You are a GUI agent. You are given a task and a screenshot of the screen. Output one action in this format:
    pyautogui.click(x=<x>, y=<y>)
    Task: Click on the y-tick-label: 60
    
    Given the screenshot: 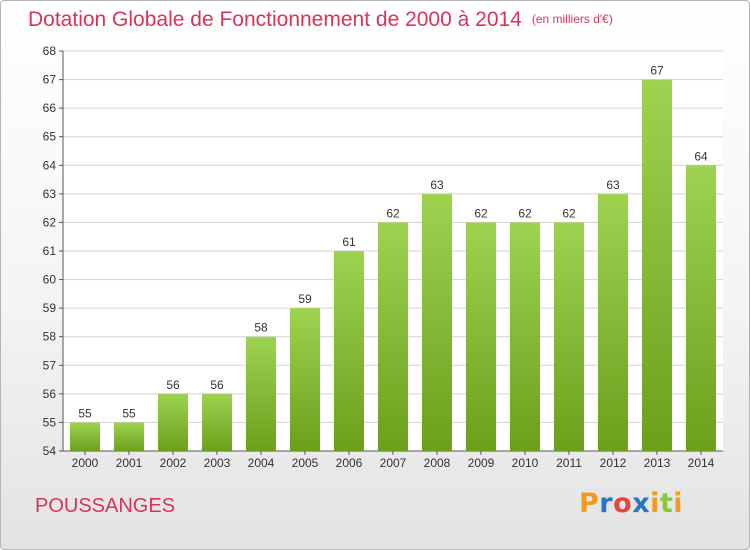 What is the action you would take?
    pyautogui.click(x=50, y=280)
    